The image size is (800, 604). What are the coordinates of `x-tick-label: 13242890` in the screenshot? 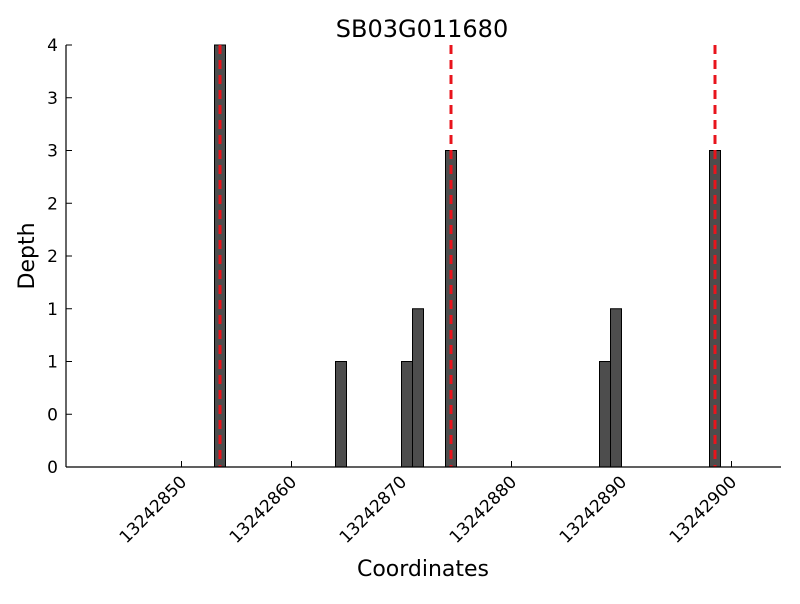 It's located at (593, 509).